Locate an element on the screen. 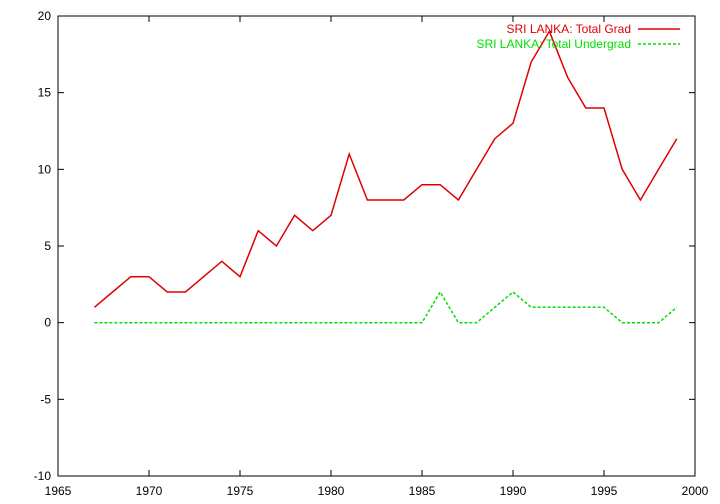 This screenshot has height=504, width=720. x-tick-label: 1985 is located at coordinates (422, 491).